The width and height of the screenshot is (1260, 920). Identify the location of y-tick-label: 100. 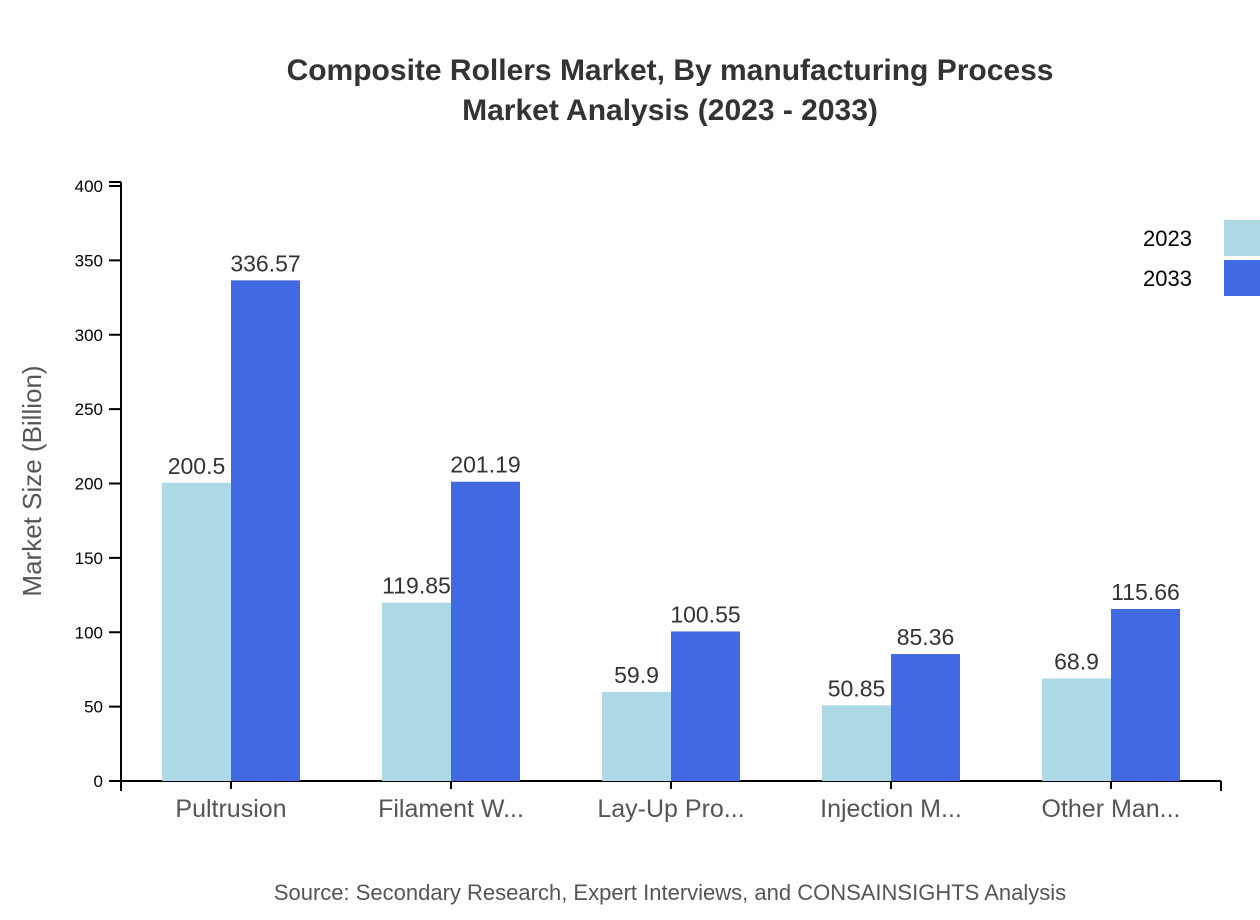
(89, 632).